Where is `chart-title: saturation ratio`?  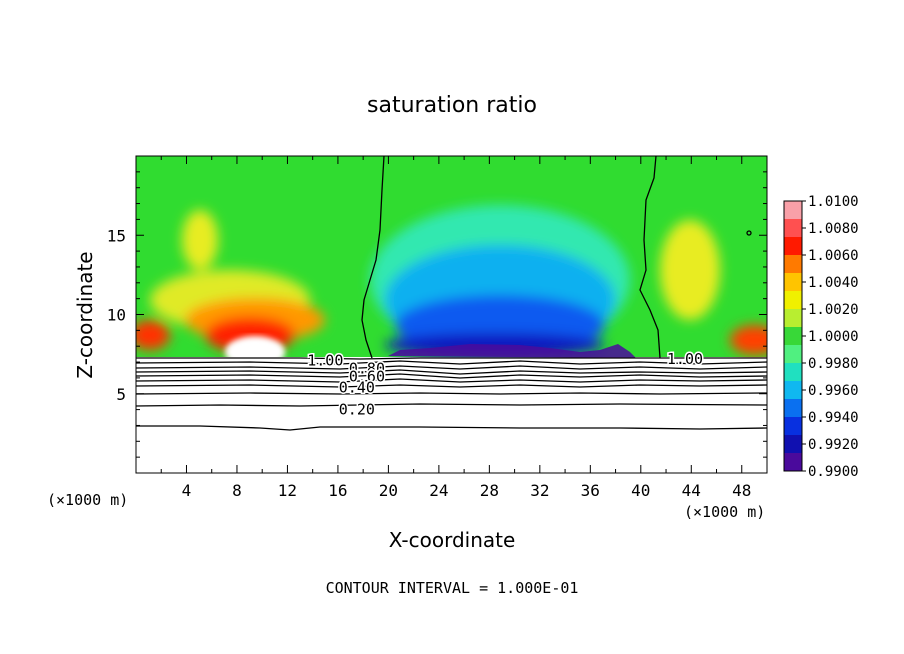 chart-title: saturation ratio is located at coordinates (452, 105).